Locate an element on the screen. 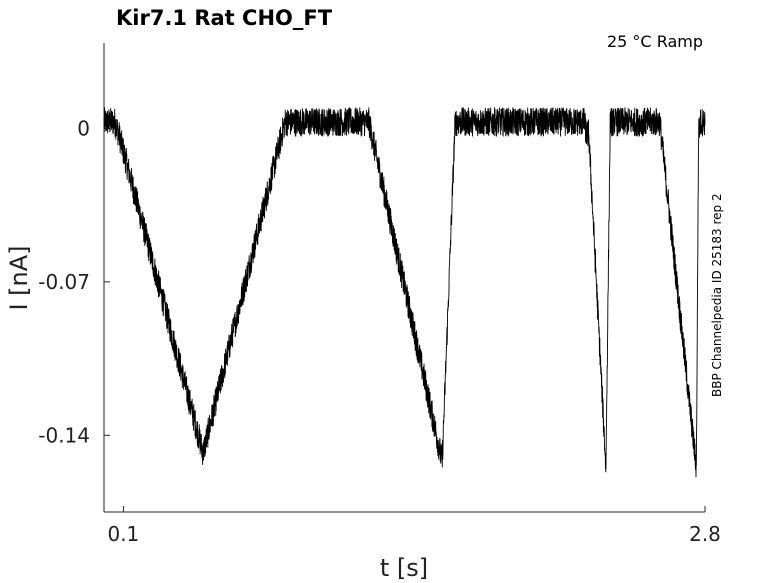 The image size is (778, 583). x-axis-label: t [s] is located at coordinates (404, 568).